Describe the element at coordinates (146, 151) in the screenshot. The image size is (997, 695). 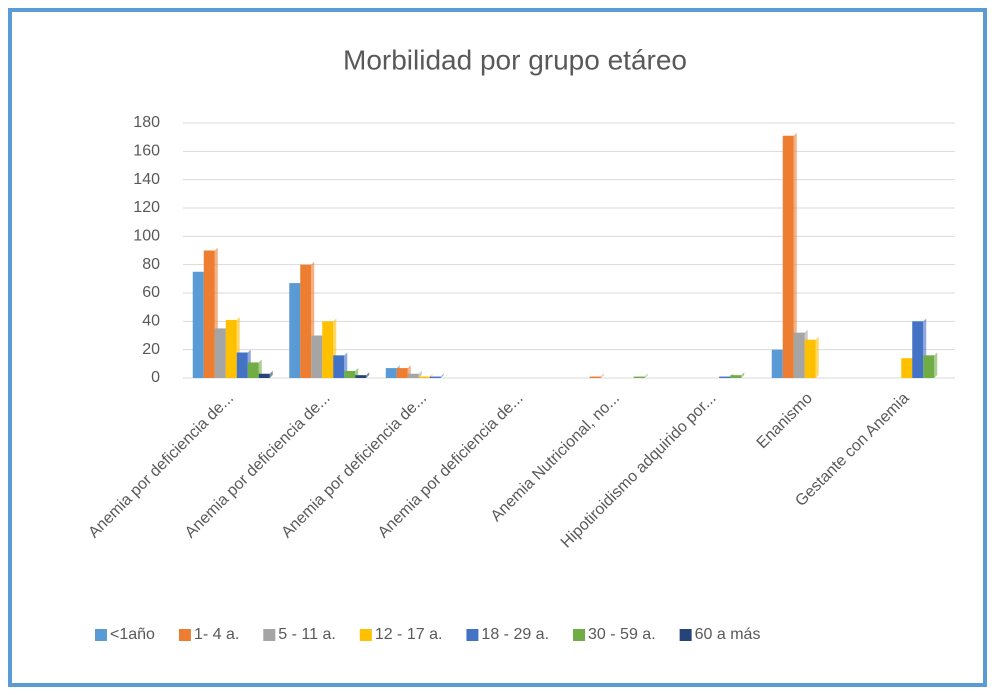
I see `y-tick-label: 160` at that location.